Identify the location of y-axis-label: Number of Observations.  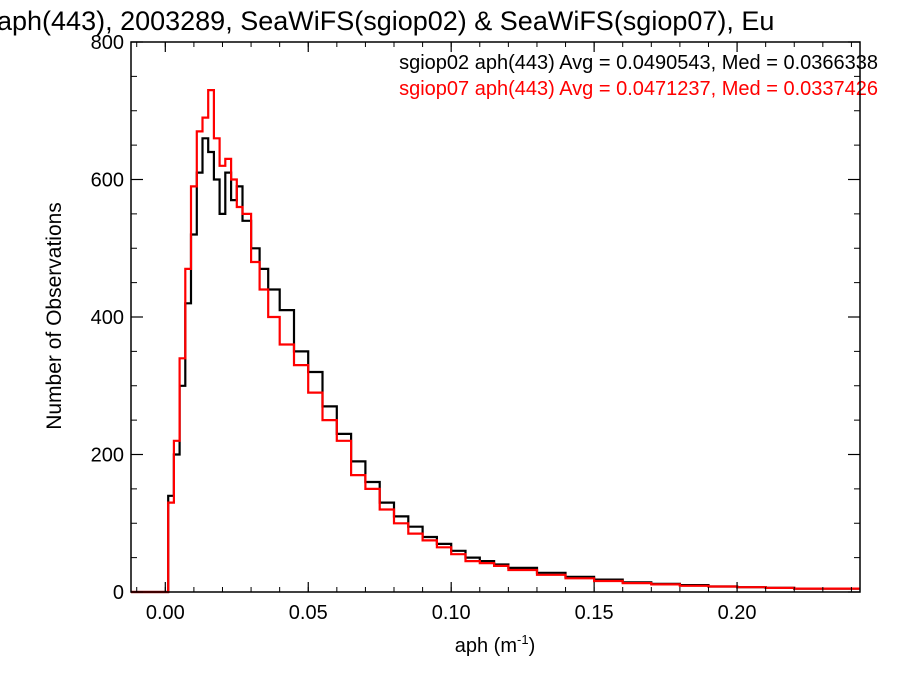
(54, 316).